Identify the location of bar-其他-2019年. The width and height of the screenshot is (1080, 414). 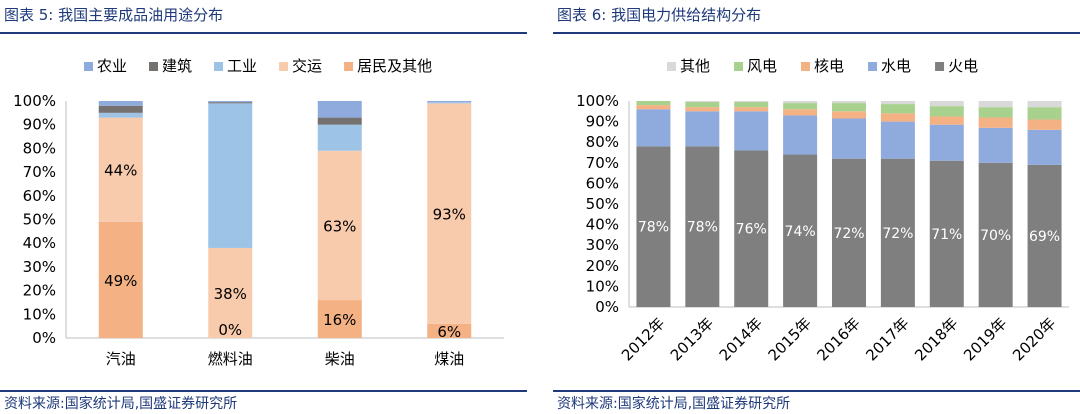
(995, 104).